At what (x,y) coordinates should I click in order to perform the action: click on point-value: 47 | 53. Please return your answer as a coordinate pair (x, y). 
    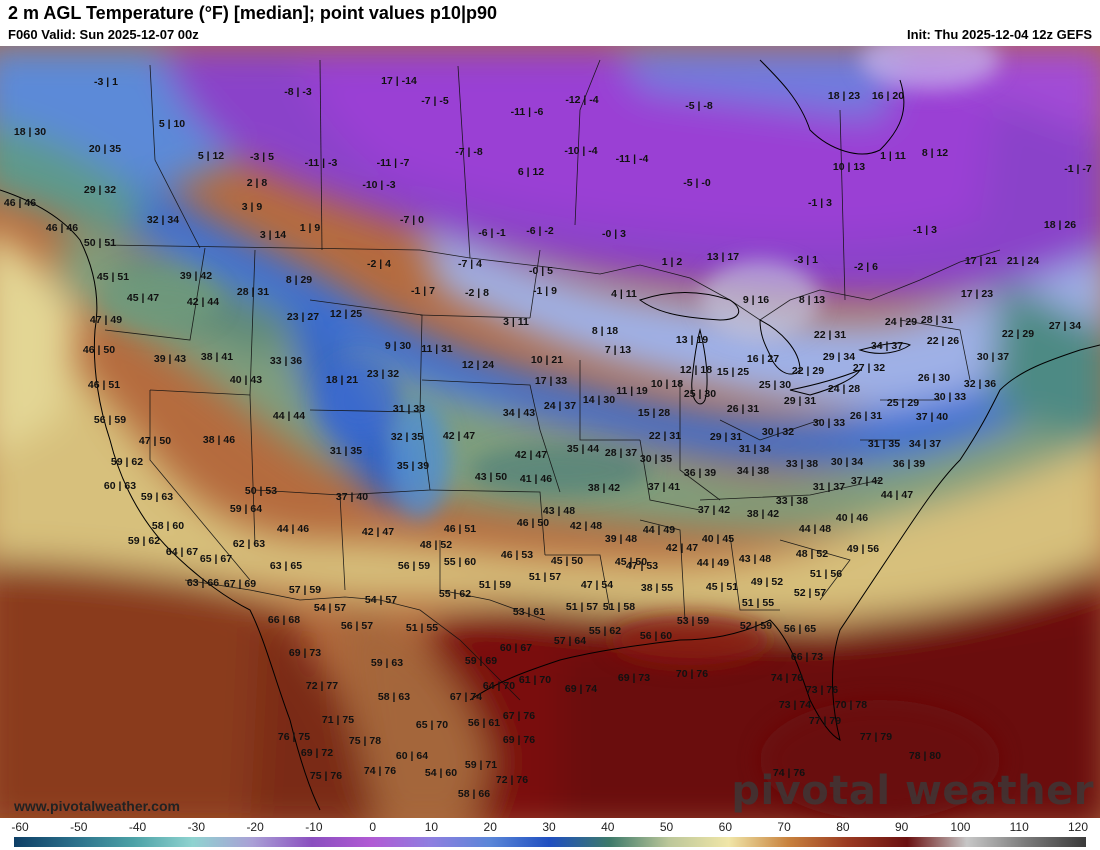
    Looking at the image, I should click on (642, 566).